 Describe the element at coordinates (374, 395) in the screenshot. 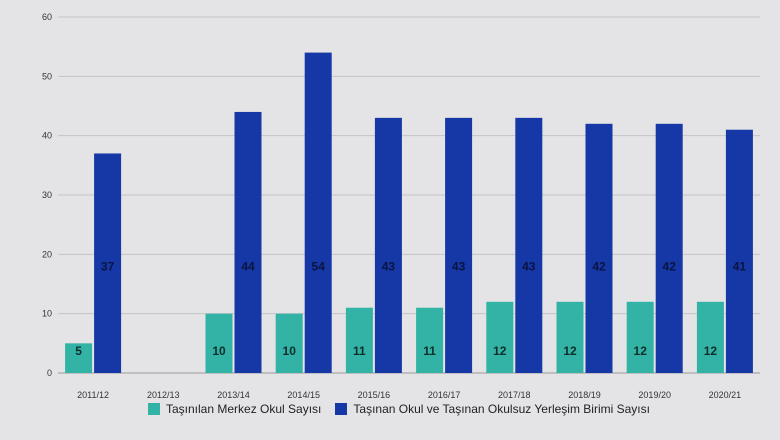

I see `x-tick-label: 2015/16` at that location.